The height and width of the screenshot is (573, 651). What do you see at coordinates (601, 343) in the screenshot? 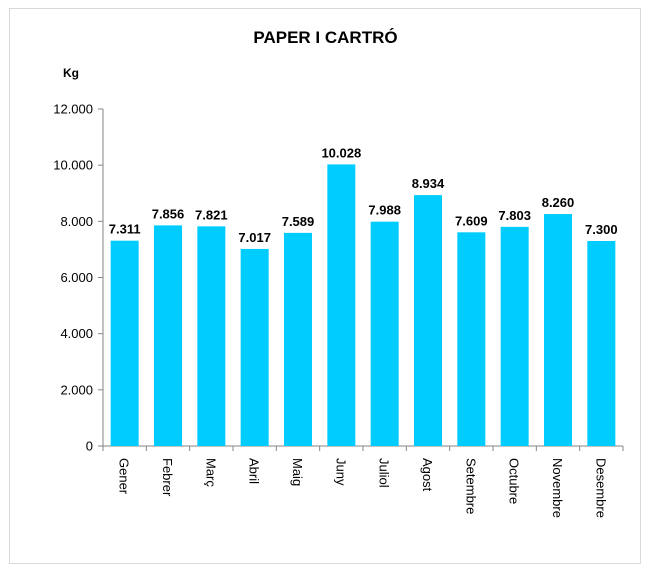
I see `bar-desembre` at bounding box center [601, 343].